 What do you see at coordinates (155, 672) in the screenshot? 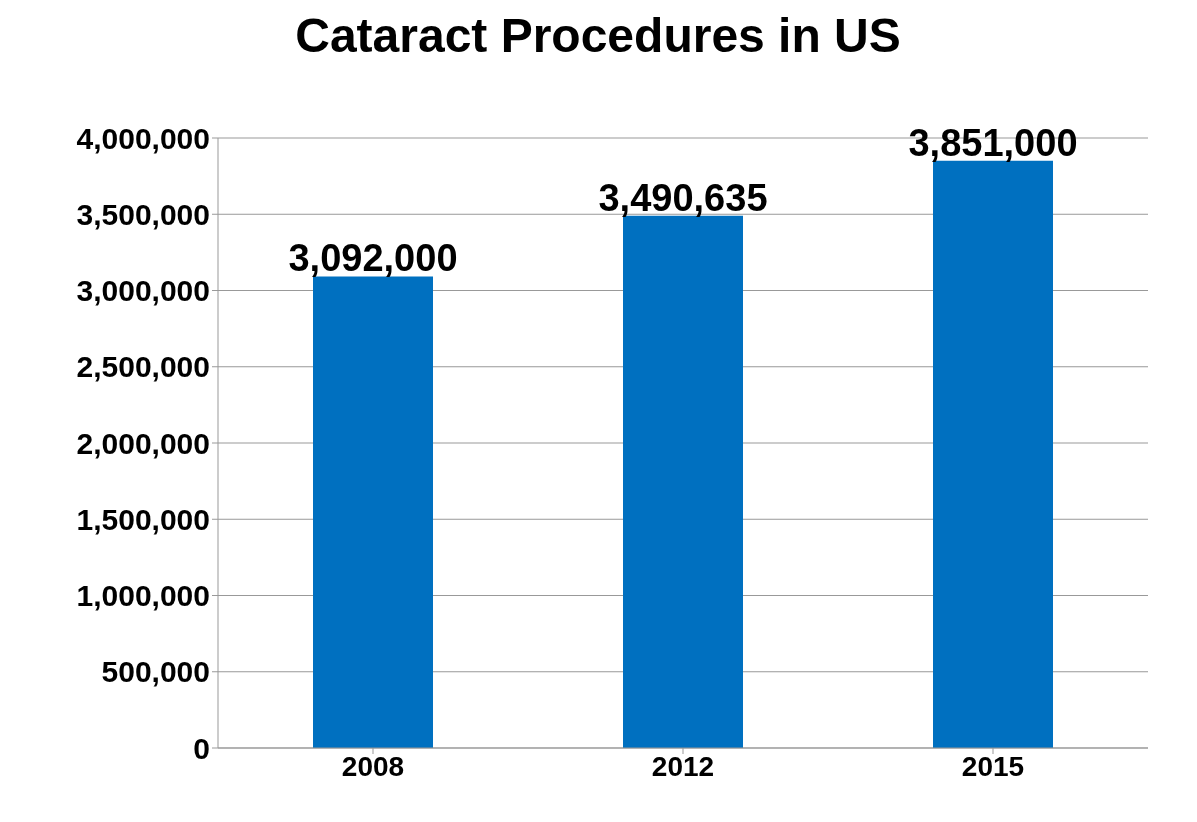
I see `y-tick-label: 500,000` at bounding box center [155, 672].